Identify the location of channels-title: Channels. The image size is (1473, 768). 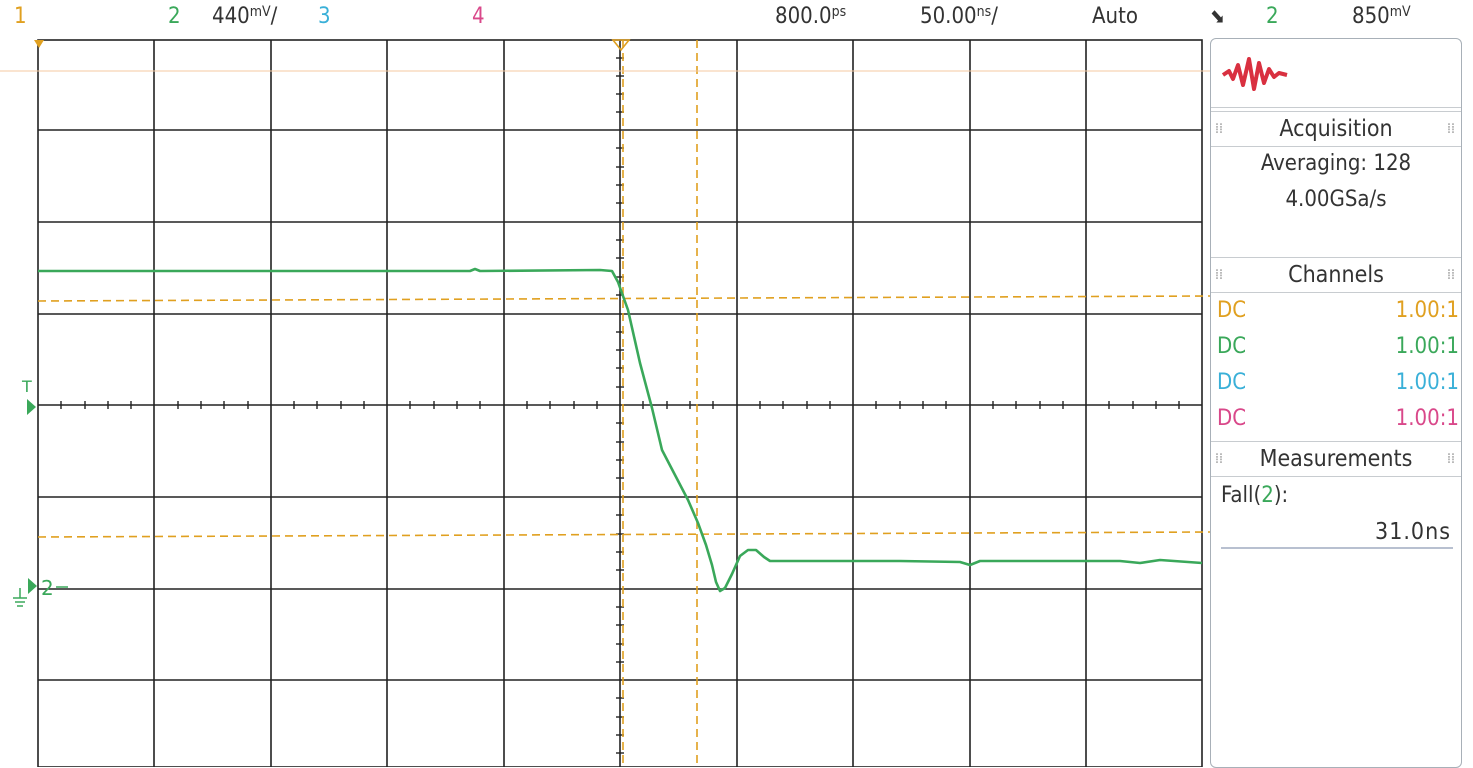
(1336, 275).